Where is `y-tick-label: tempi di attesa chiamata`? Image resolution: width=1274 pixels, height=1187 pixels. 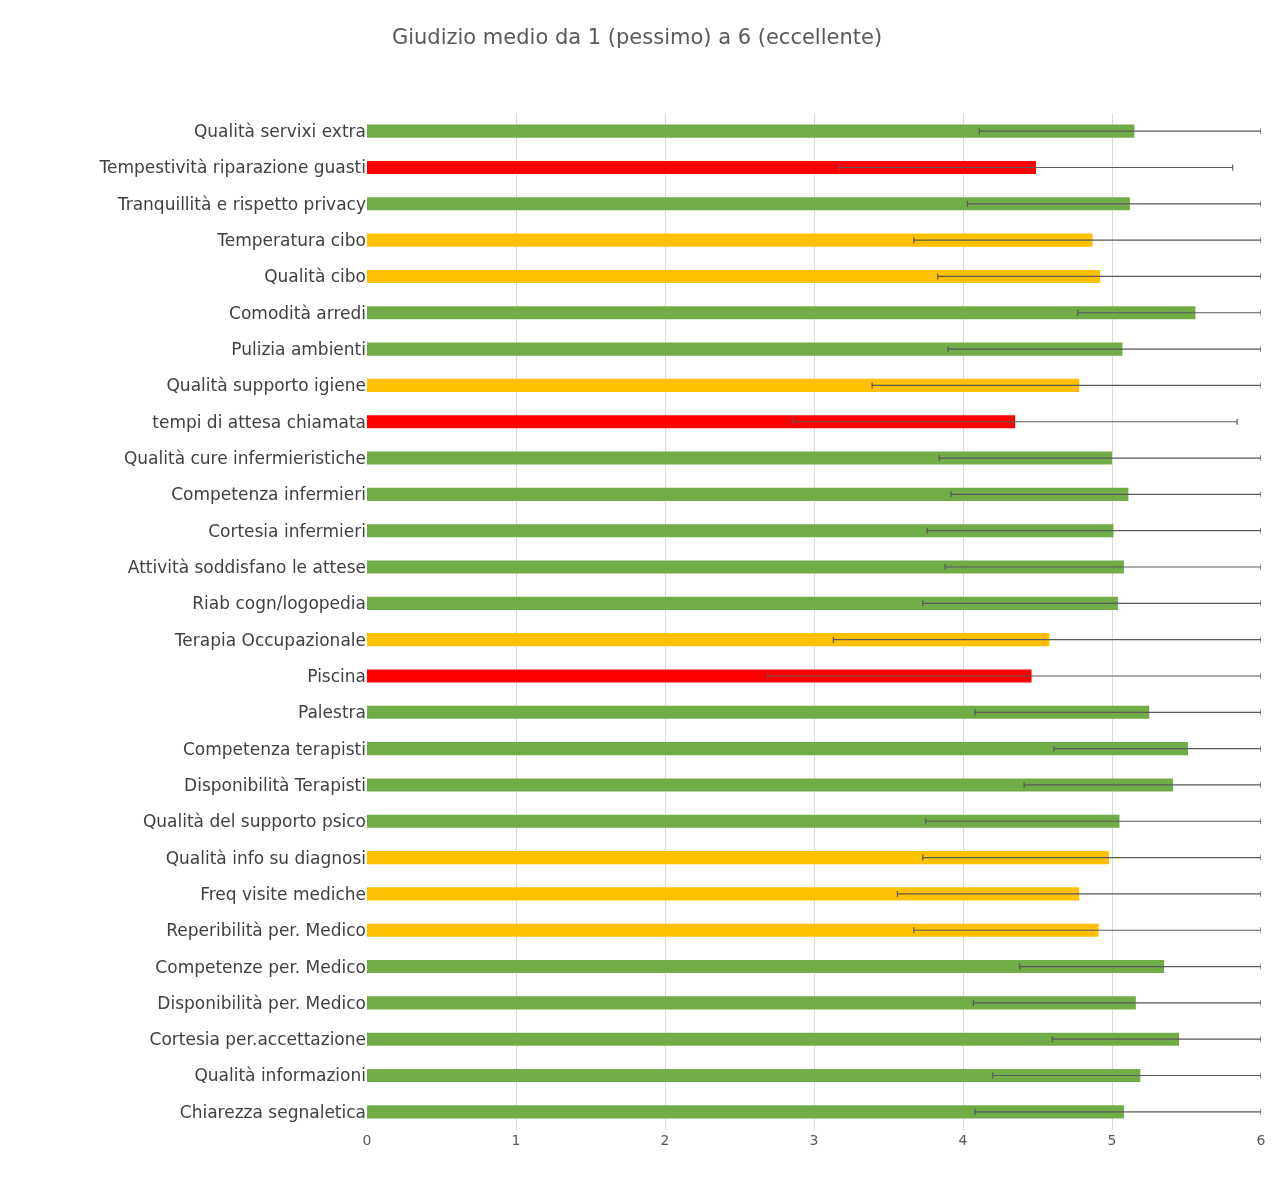
y-tick-label: tempi di attesa chiamata is located at coordinates (259, 421).